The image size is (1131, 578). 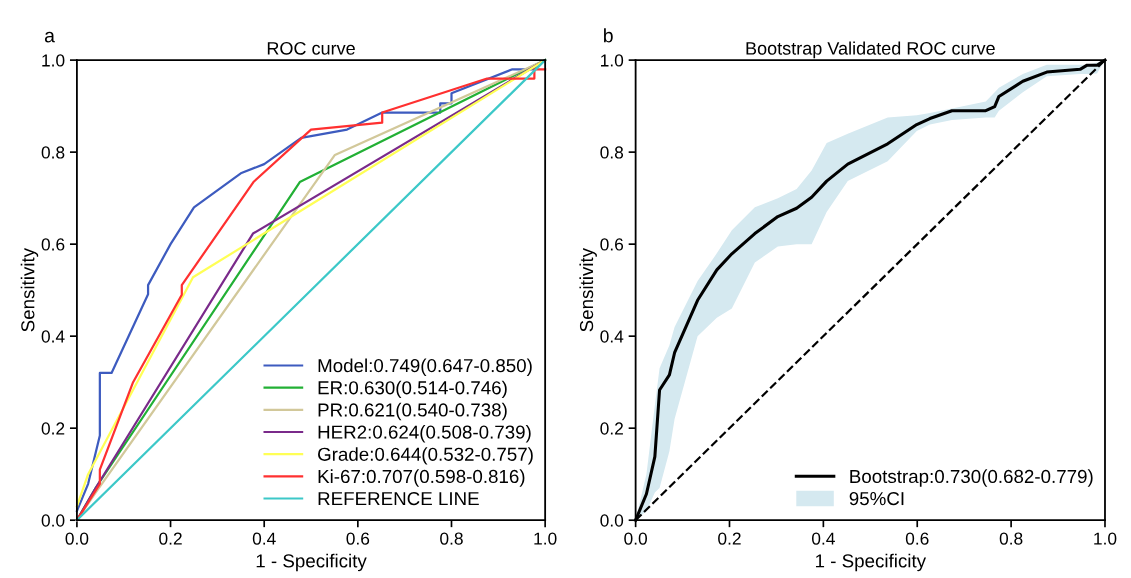 I want to click on annotation: 95%CI, so click(x=876, y=498).